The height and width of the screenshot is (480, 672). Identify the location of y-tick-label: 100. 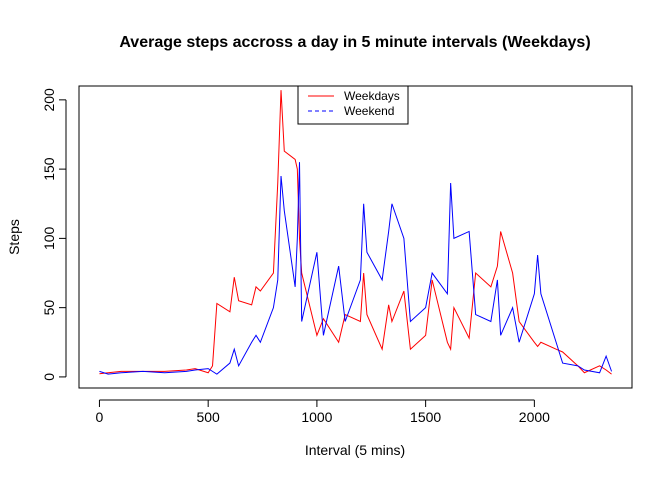
(49, 238).